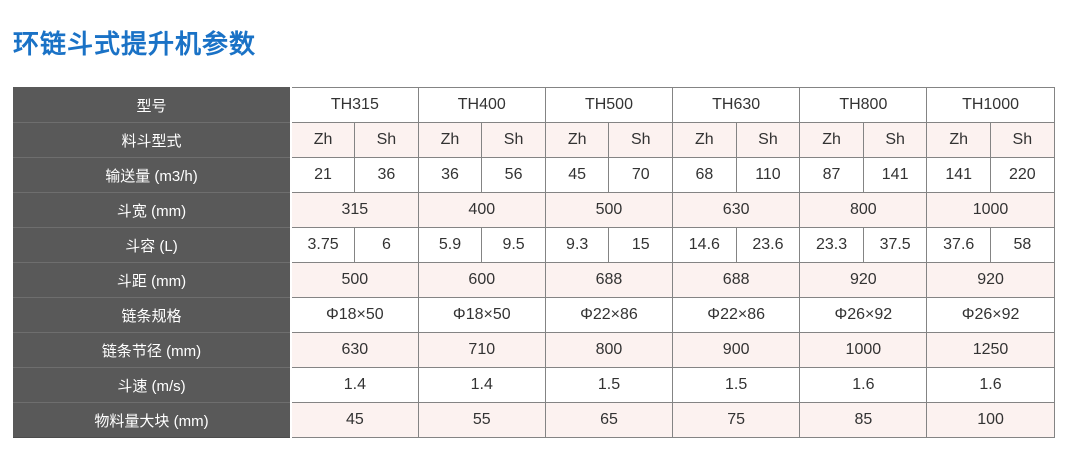  I want to click on row-label: 料斗型式, so click(152, 140).